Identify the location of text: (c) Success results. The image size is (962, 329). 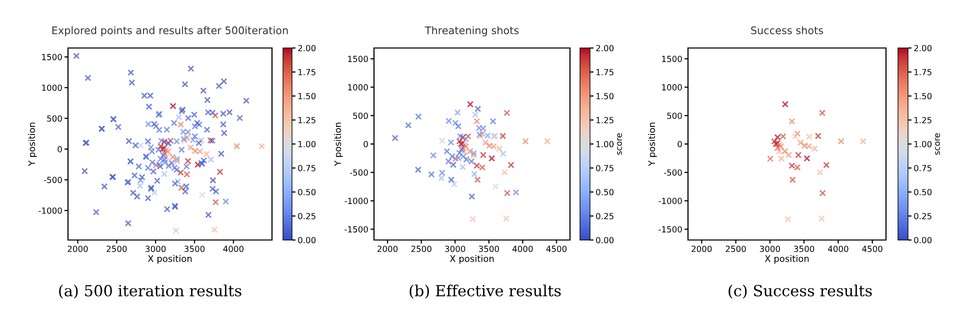
(800, 291).